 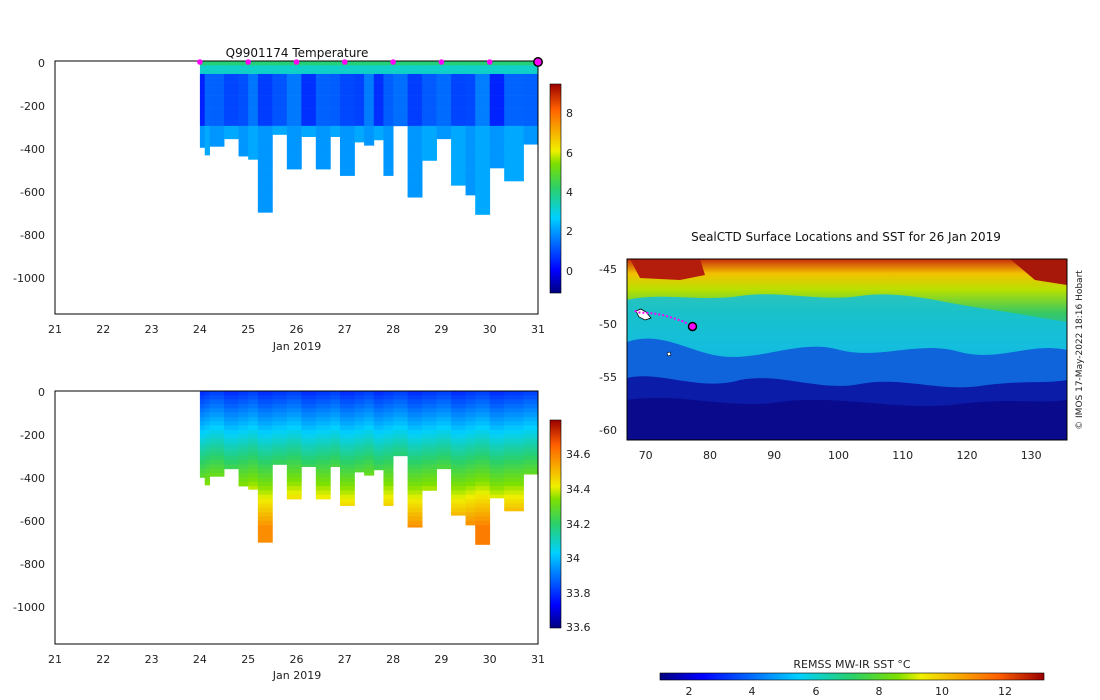 What do you see at coordinates (296, 329) in the screenshot?
I see `temperature-x-ticks: 21 22 23 24 25 26 27 28 29 30 31` at bounding box center [296, 329].